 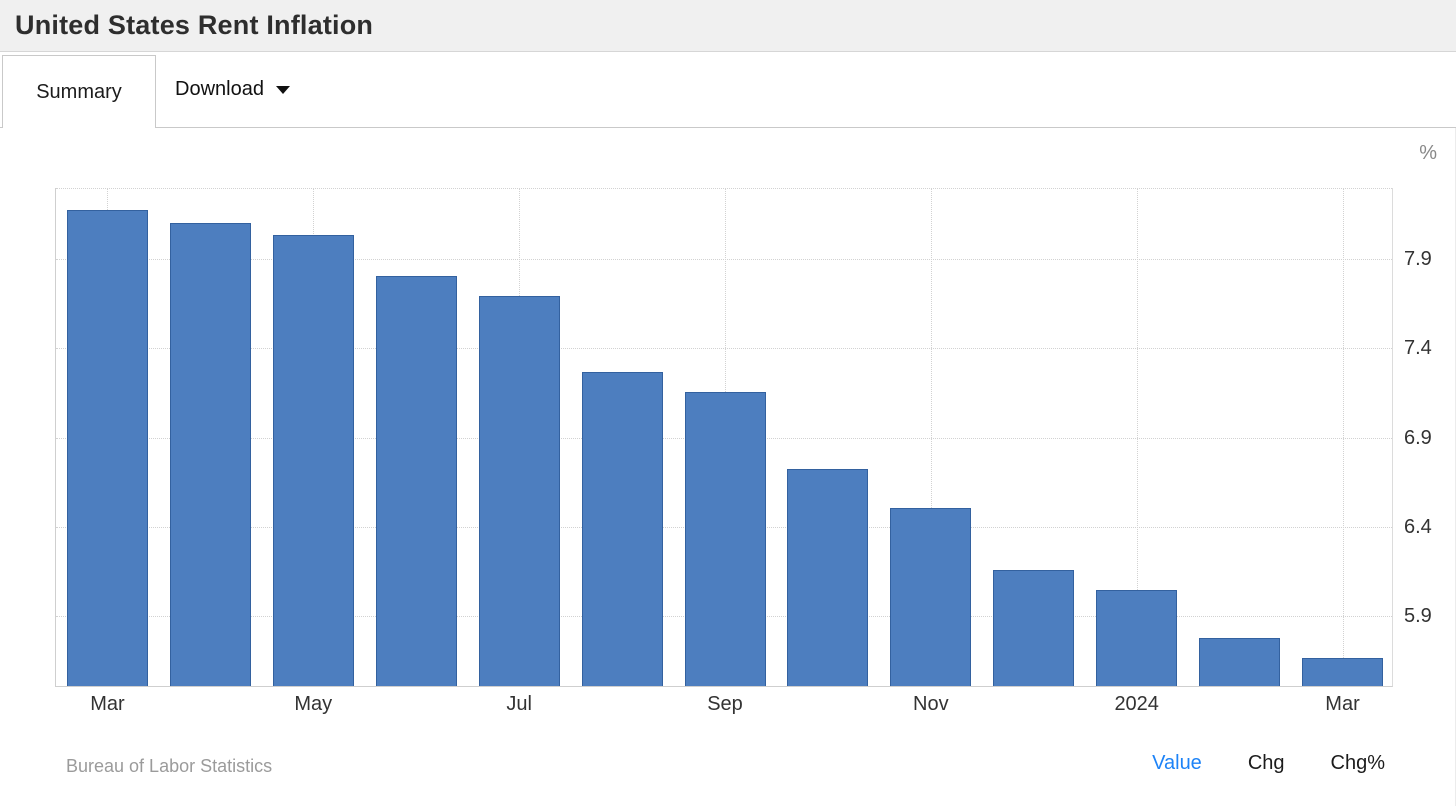 I want to click on y-axis-tick-label: 7.4, so click(x=1418, y=348).